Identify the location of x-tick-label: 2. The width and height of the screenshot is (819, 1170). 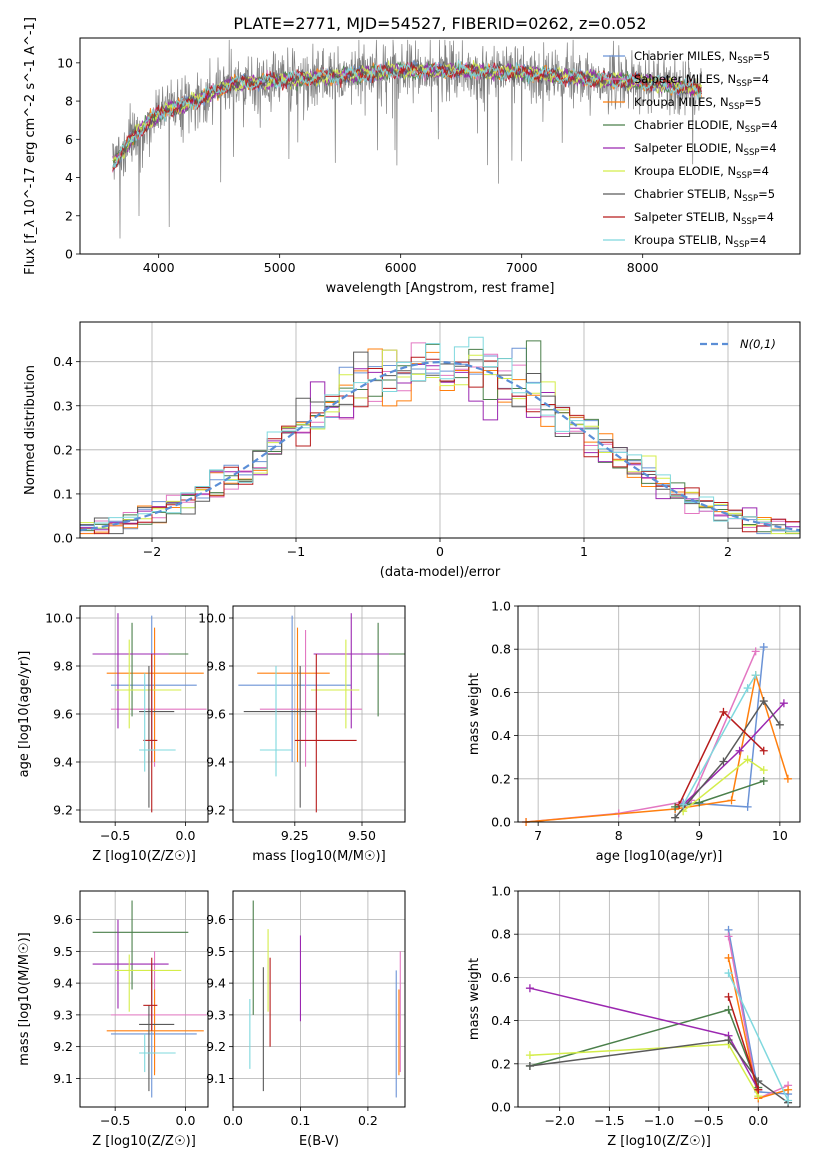
(728, 551).